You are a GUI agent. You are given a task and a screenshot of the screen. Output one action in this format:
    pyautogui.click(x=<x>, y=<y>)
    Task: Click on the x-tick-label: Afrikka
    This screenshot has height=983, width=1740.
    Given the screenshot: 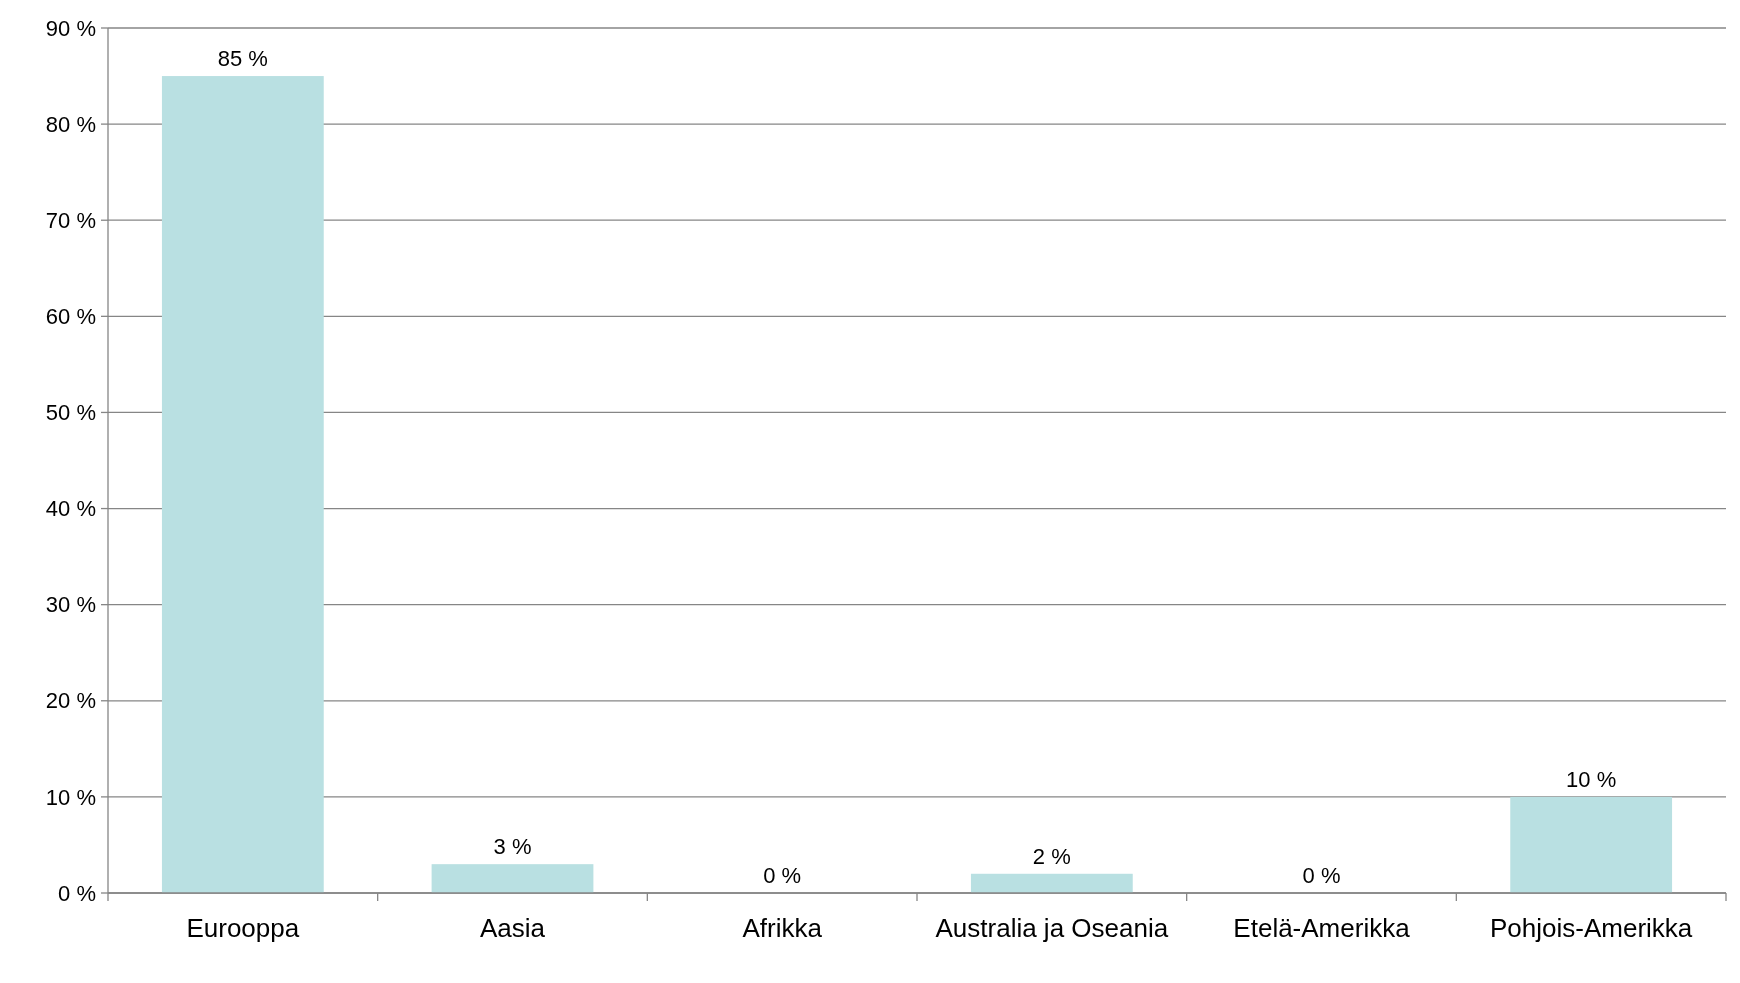 What is the action you would take?
    pyautogui.click(x=782, y=928)
    